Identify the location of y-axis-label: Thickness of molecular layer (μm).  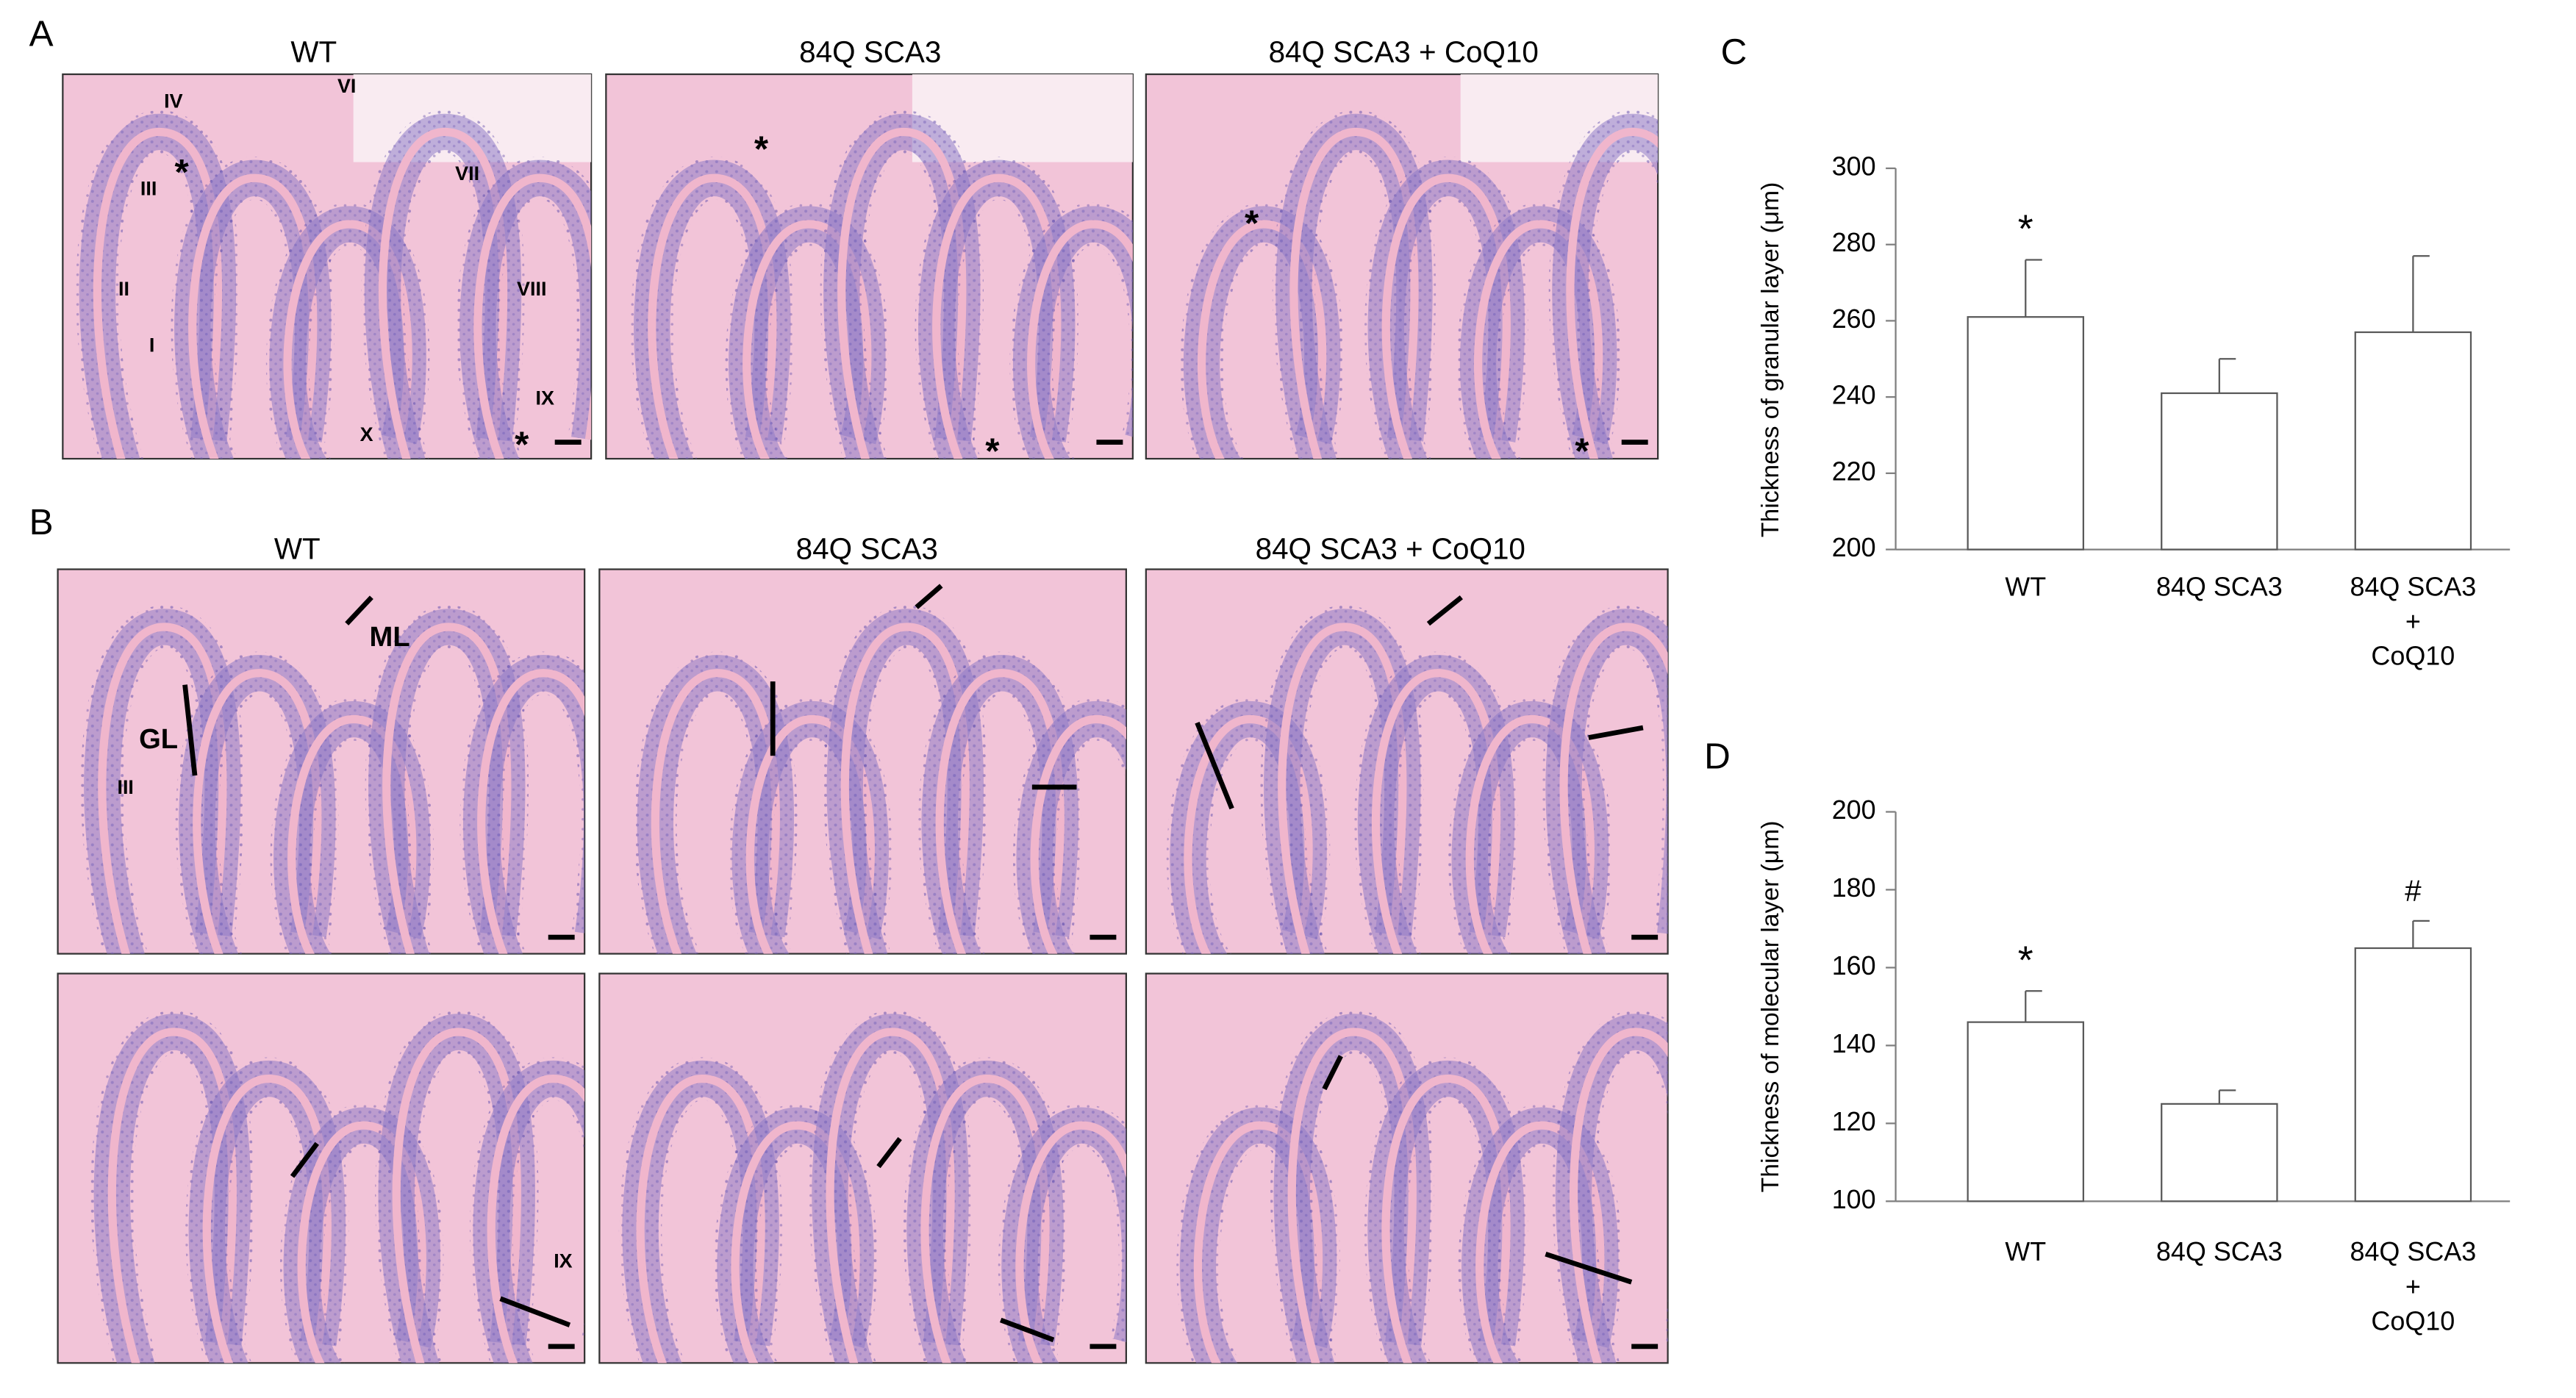
(1770, 1007).